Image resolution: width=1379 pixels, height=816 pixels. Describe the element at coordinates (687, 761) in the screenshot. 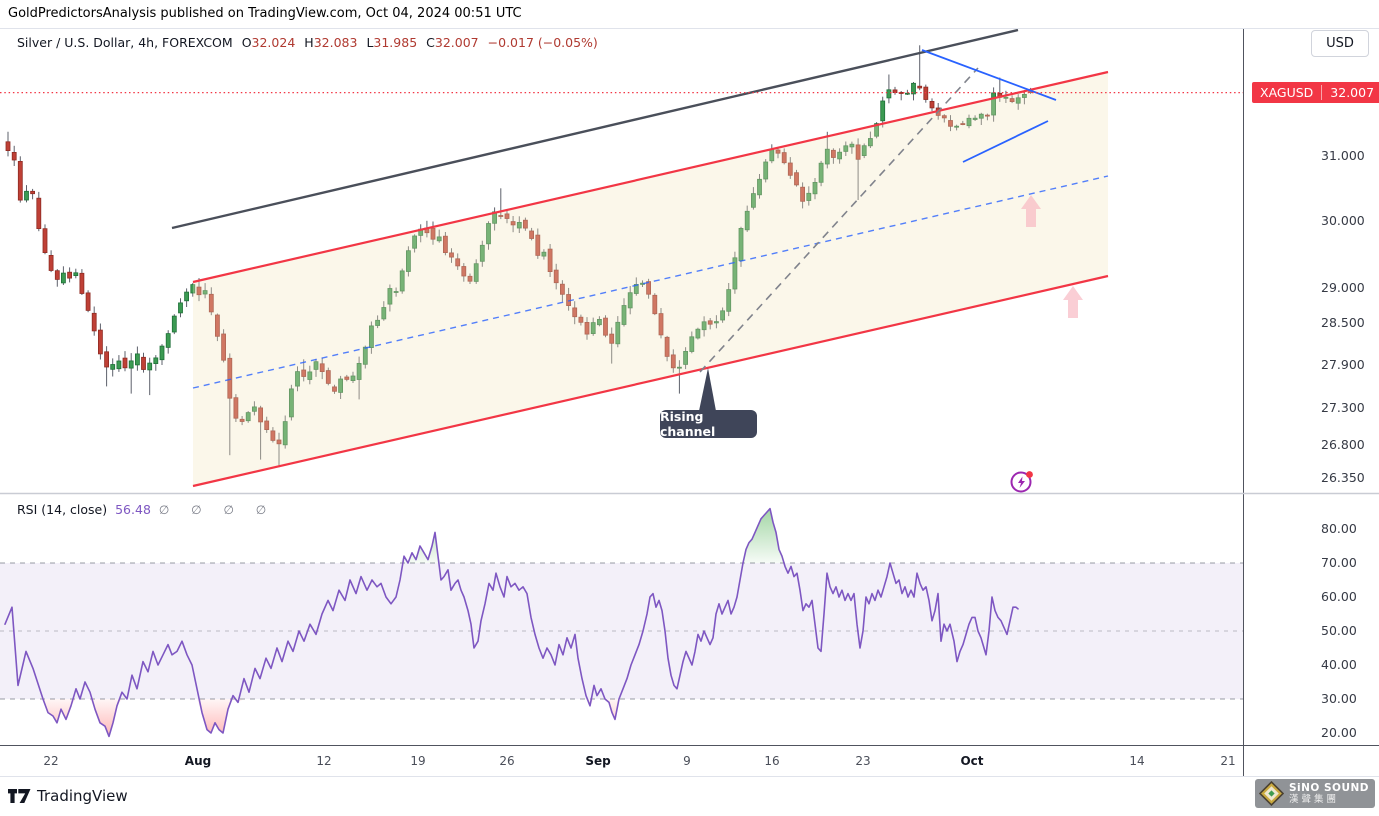

I see `time-tick-label: 9` at that location.